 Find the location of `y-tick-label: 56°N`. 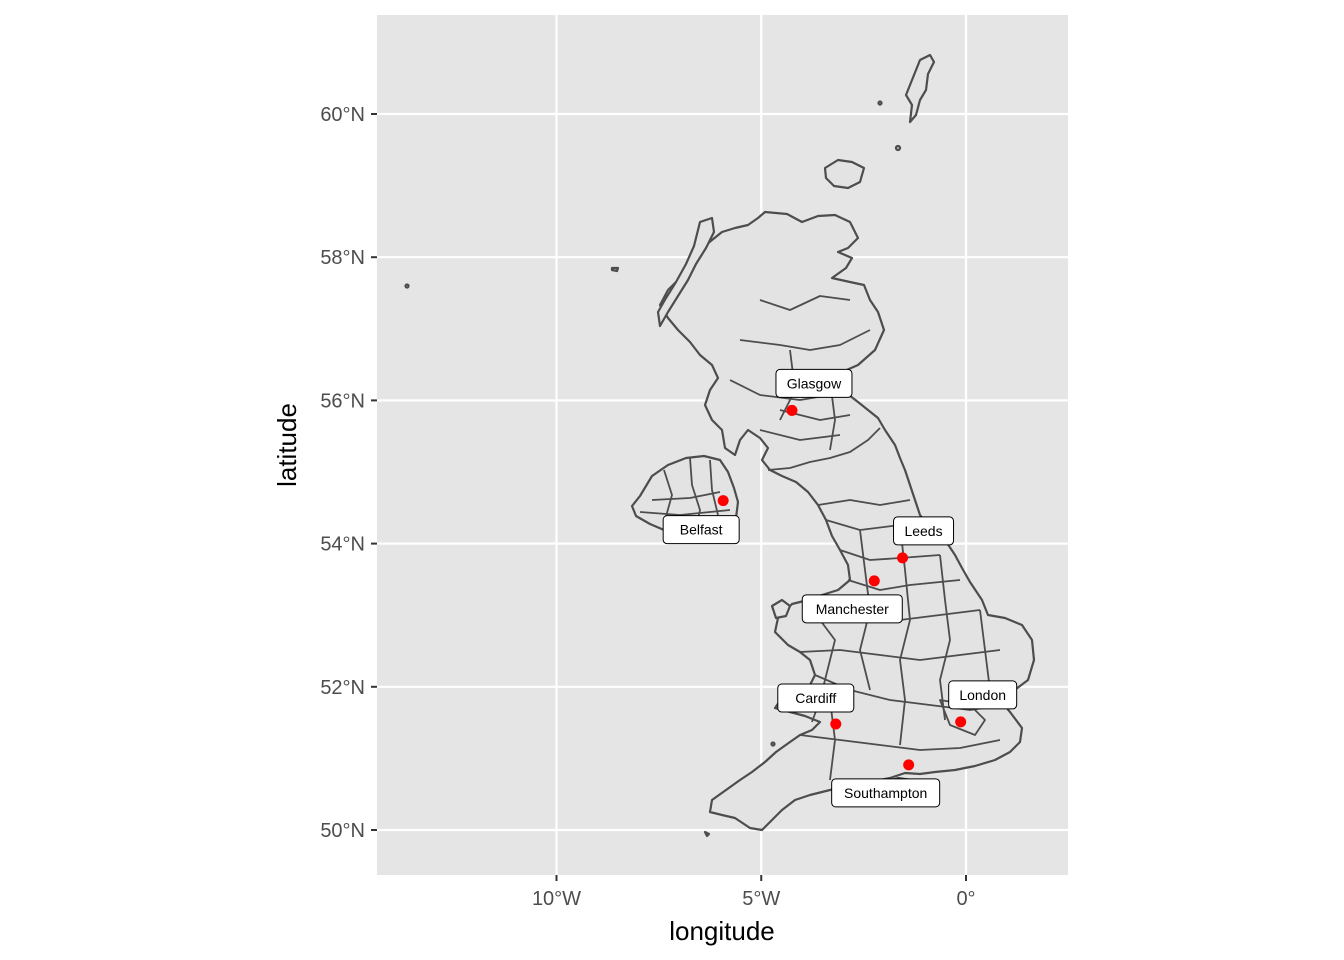

y-tick-label: 56°N is located at coordinates (342, 401).